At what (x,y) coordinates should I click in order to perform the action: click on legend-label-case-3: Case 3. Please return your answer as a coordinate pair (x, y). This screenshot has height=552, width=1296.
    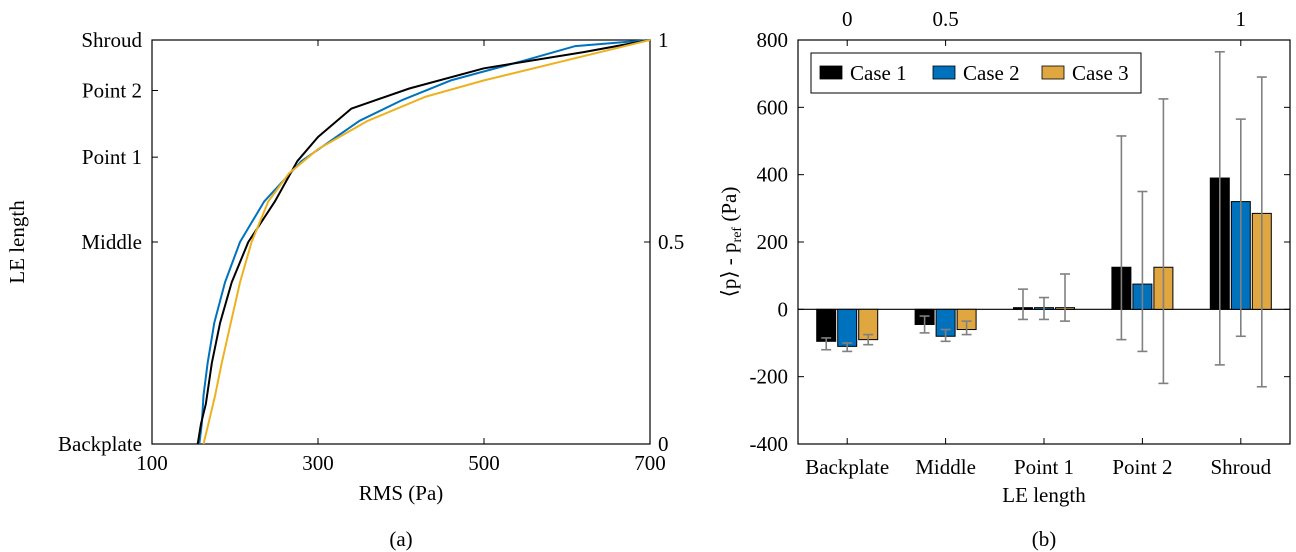
    Looking at the image, I should click on (1100, 73).